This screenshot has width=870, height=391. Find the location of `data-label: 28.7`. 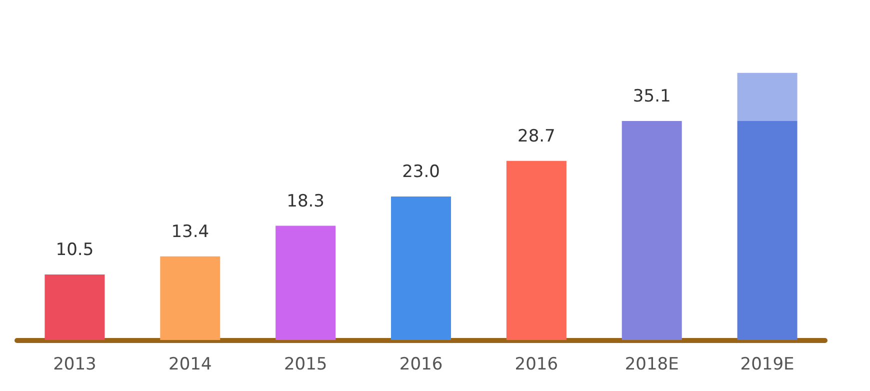

data-label: 28.7 is located at coordinates (537, 136).